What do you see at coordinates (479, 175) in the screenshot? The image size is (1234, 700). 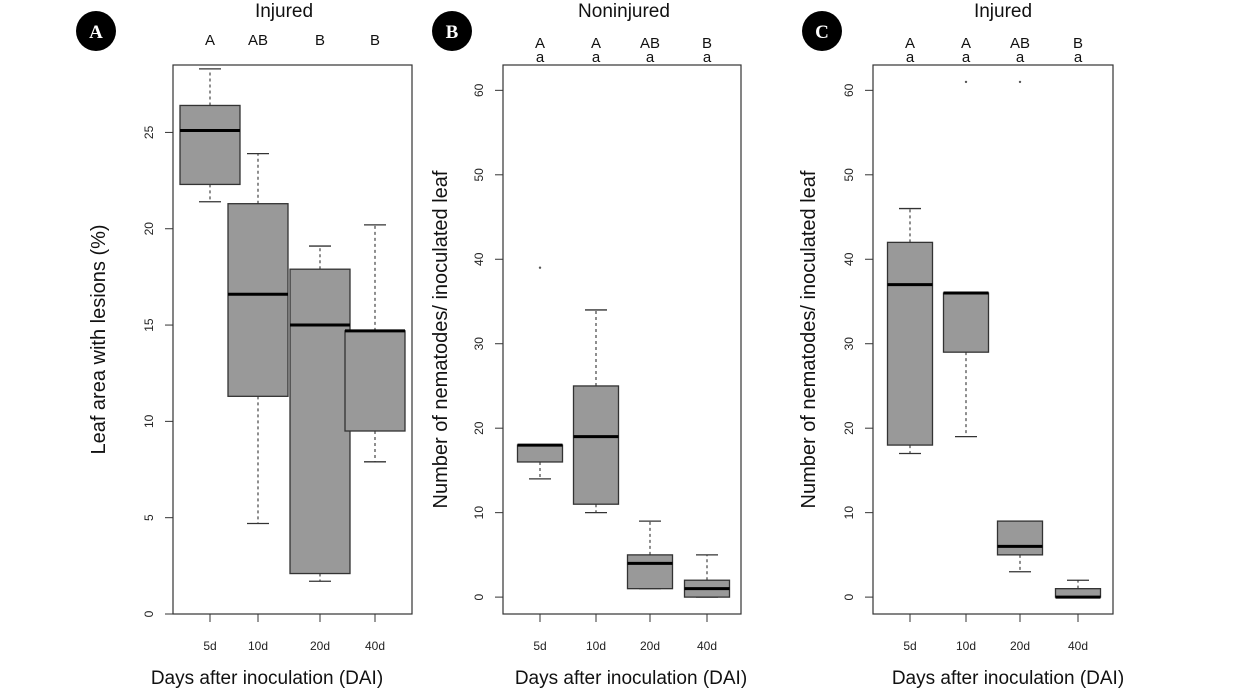 I see `panel-B-ytick-label: 50` at bounding box center [479, 175].